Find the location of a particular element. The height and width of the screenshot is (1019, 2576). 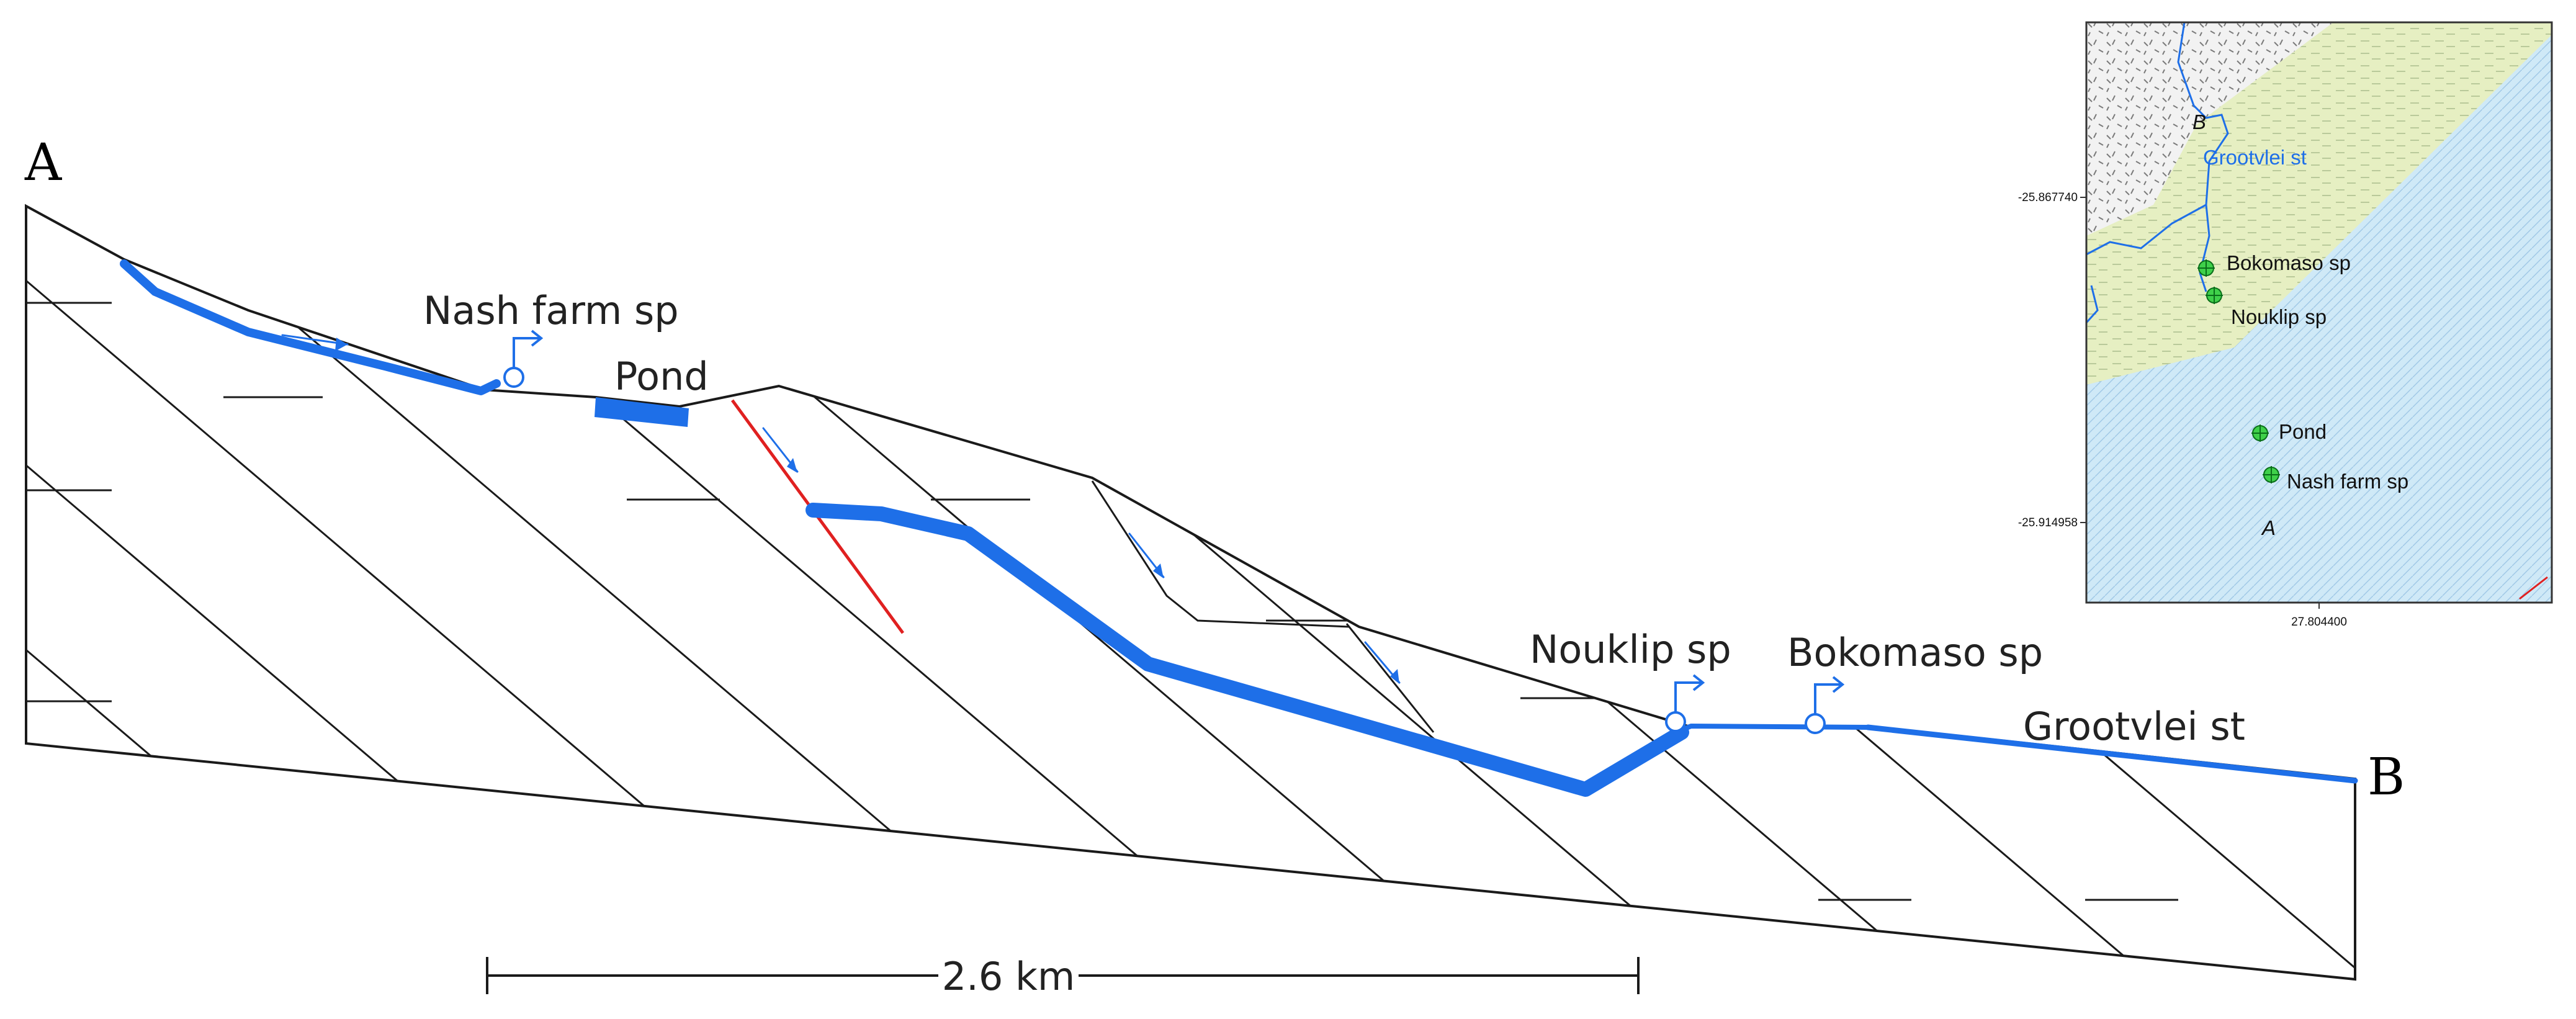

pond-label: Pond is located at coordinates (662, 376).